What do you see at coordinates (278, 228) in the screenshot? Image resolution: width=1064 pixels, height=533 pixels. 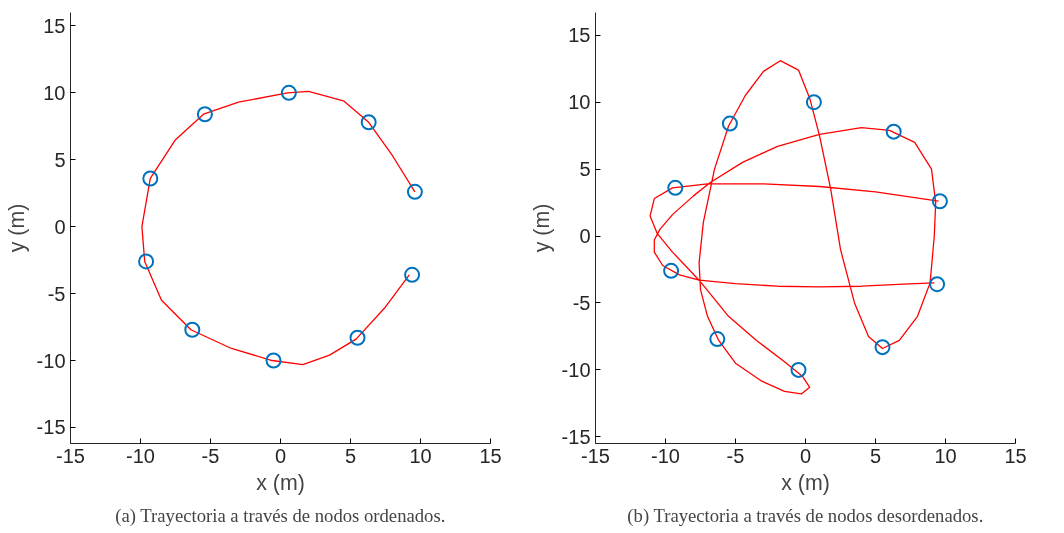 I see `line-series` at bounding box center [278, 228].